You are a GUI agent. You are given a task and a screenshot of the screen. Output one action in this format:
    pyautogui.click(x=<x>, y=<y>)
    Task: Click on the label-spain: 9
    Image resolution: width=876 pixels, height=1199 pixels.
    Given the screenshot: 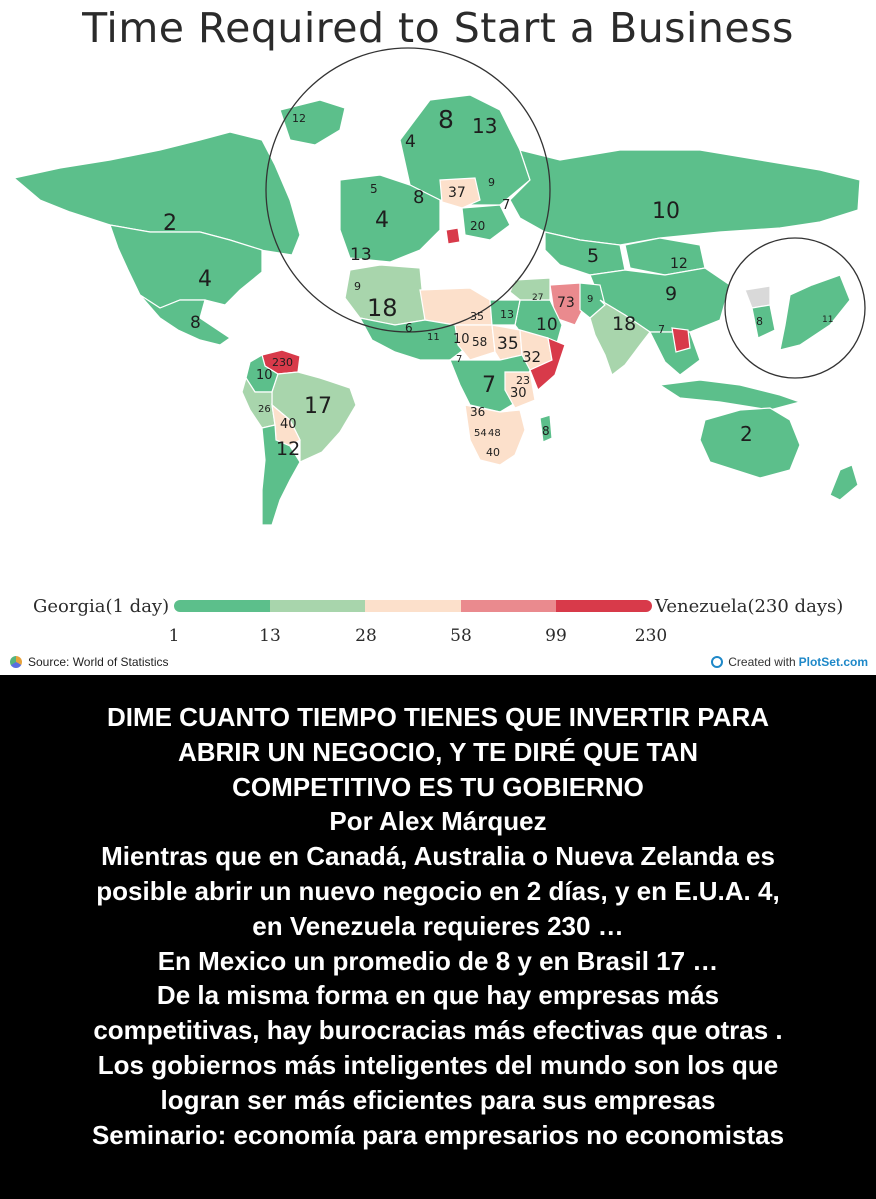 What is the action you would take?
    pyautogui.click(x=357, y=286)
    